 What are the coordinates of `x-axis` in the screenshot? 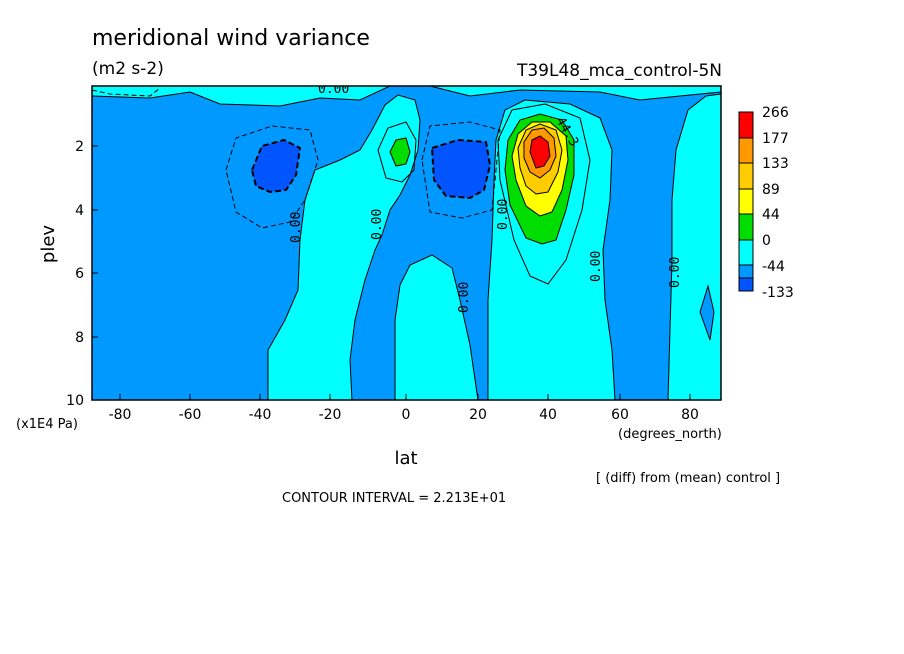 It's located at (405, 397).